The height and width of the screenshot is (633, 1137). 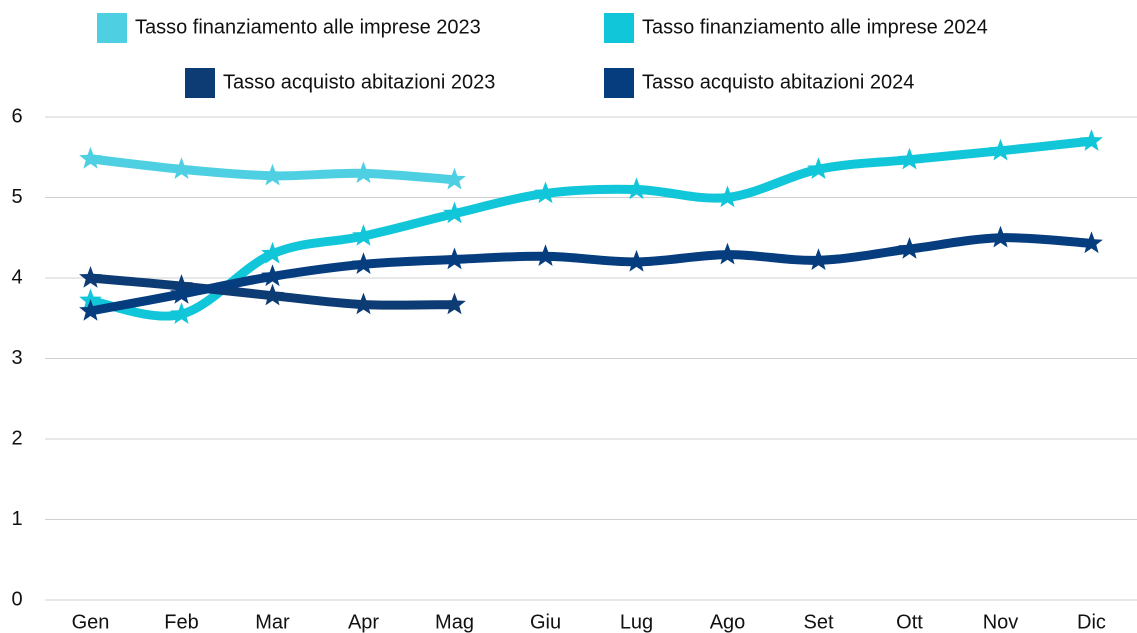 What do you see at coordinates (272, 622) in the screenshot?
I see `x-tick-label: Mar` at bounding box center [272, 622].